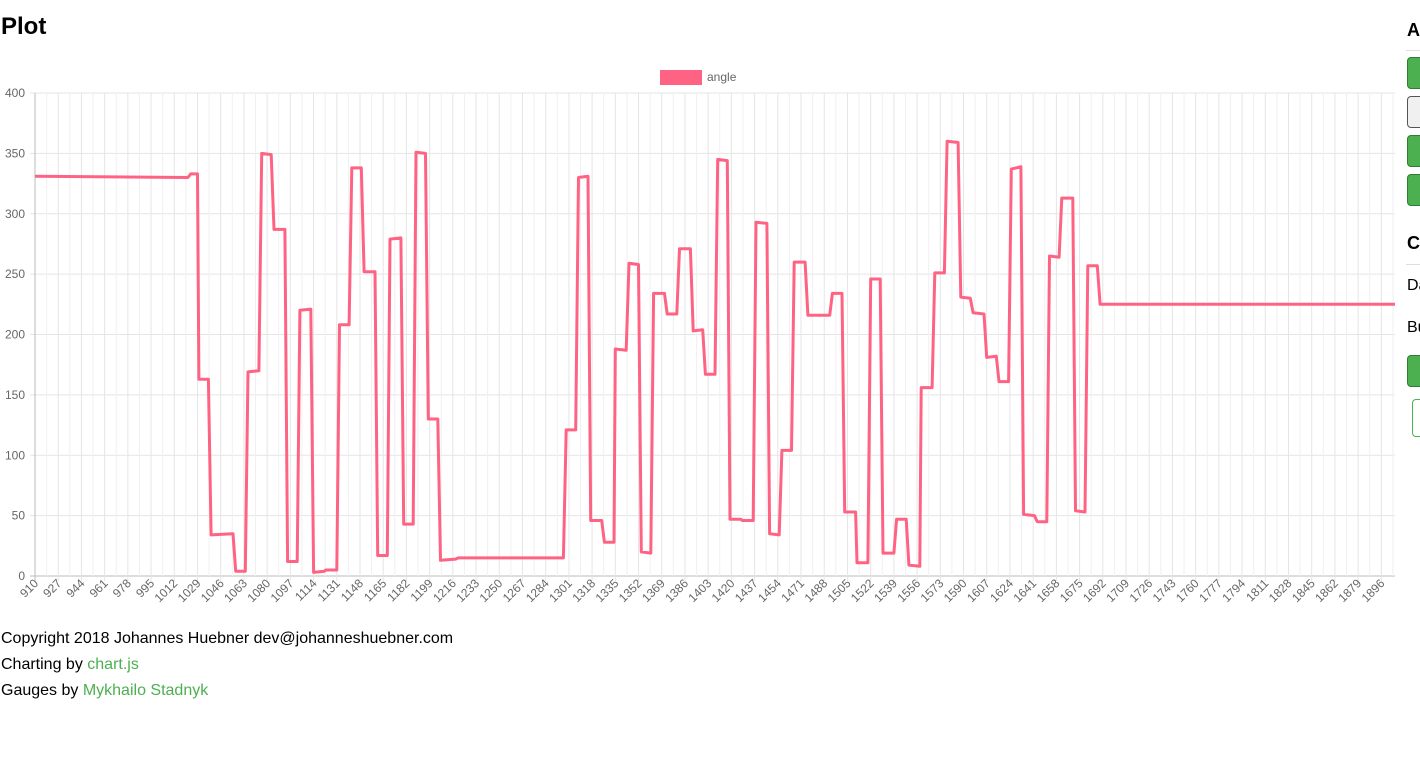 Image resolution: width=1420 pixels, height=758 pixels. Describe the element at coordinates (1416, 418) in the screenshot. I see `side-input` at that location.